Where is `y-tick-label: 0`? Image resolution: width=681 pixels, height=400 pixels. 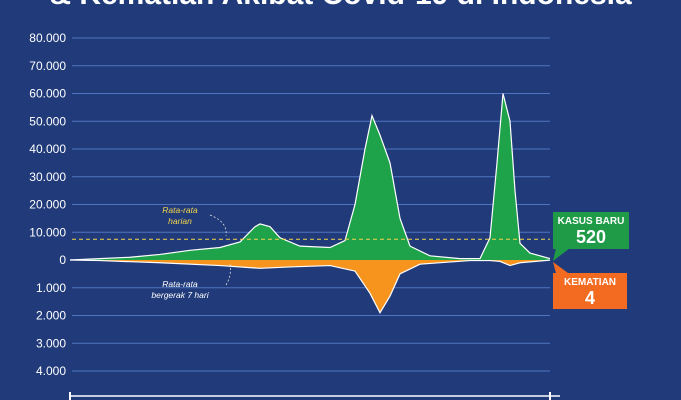 y-tick-label: 0 is located at coordinates (62, 260).